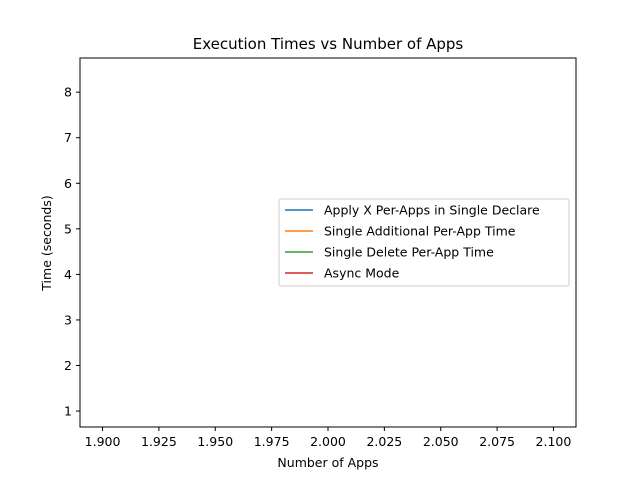 The image size is (640, 480). I want to click on x-tick-label: 1.925, so click(159, 441).